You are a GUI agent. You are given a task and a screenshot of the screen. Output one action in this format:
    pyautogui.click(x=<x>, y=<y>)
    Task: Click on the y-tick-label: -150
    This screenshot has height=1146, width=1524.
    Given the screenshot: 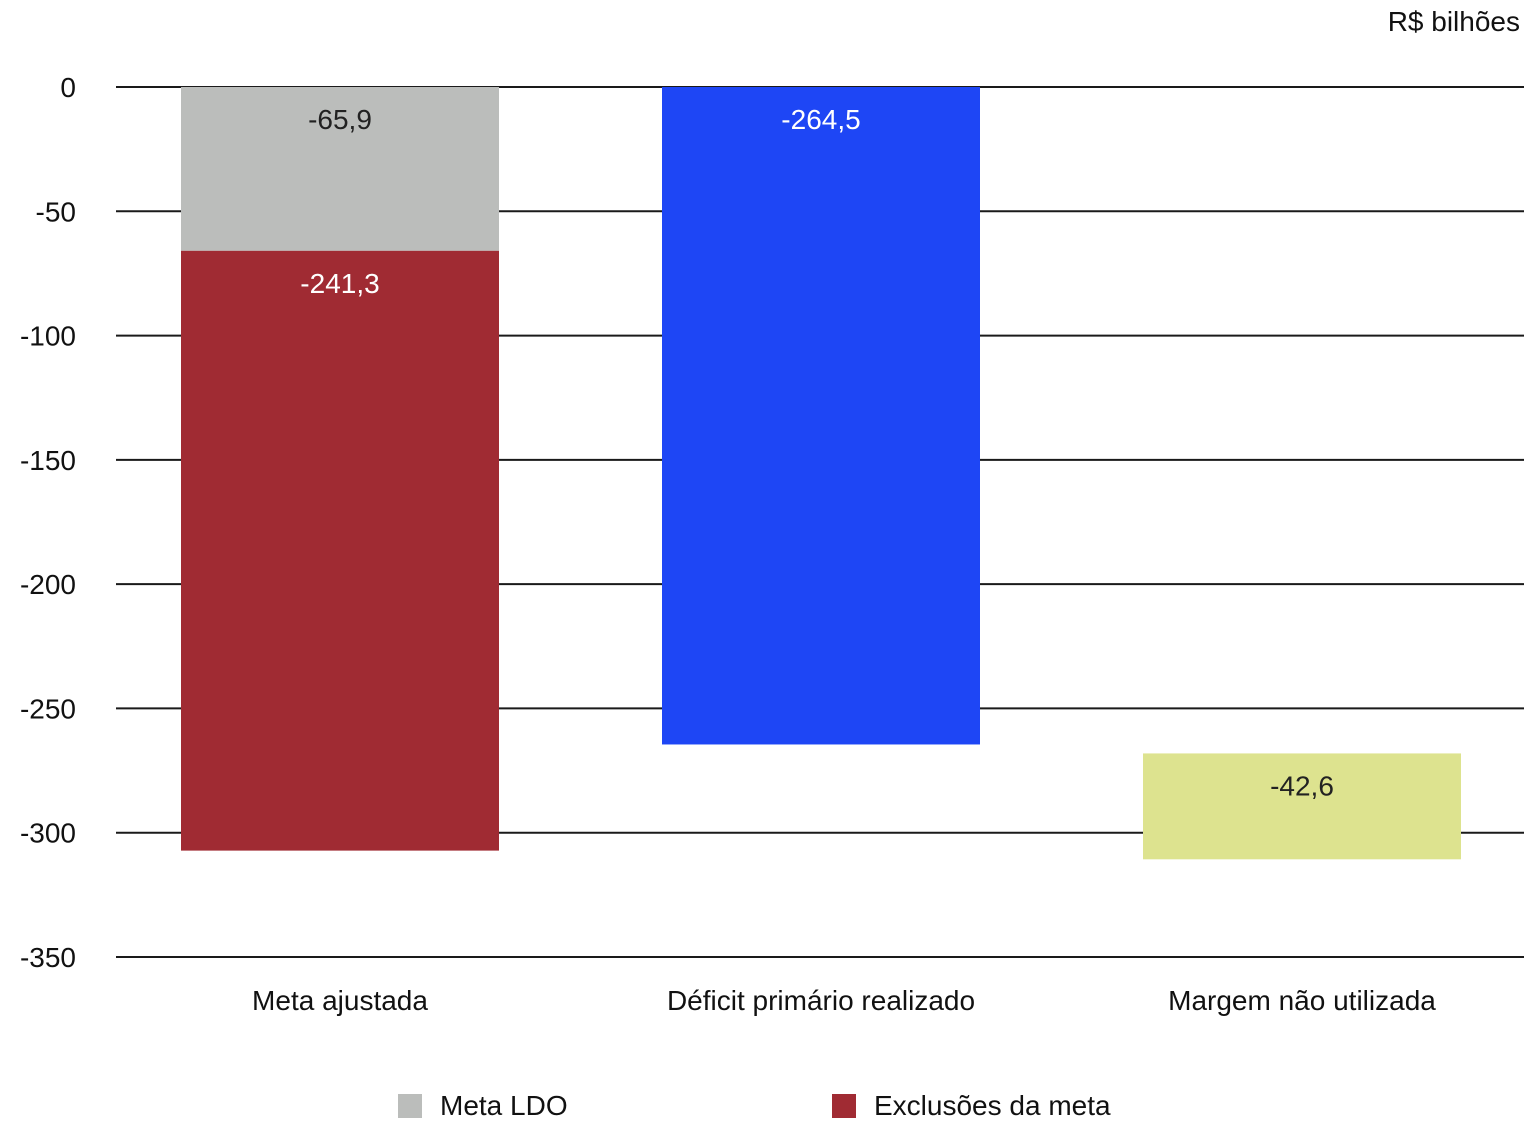 What is the action you would take?
    pyautogui.click(x=48, y=460)
    